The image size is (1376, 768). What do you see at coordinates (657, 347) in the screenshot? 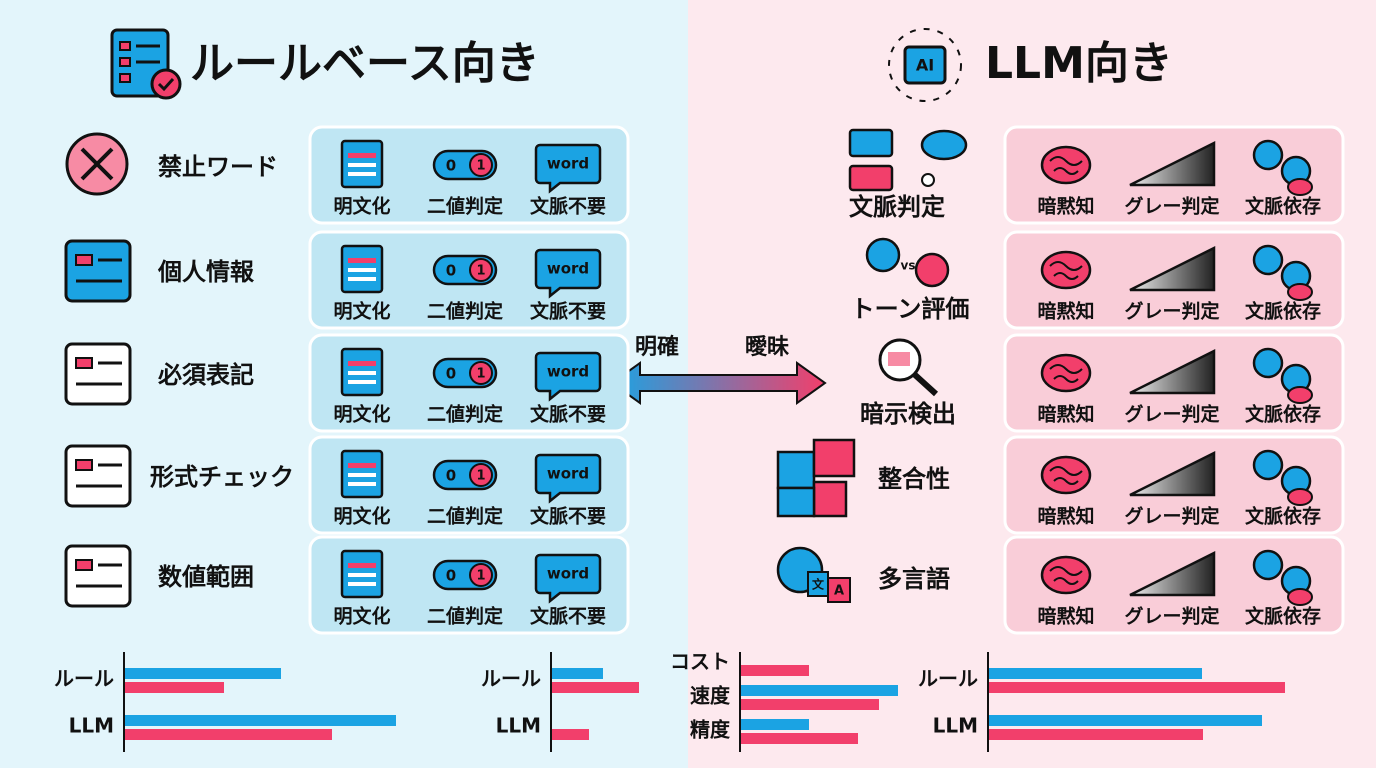
I see `clear-label: 明確` at bounding box center [657, 347].